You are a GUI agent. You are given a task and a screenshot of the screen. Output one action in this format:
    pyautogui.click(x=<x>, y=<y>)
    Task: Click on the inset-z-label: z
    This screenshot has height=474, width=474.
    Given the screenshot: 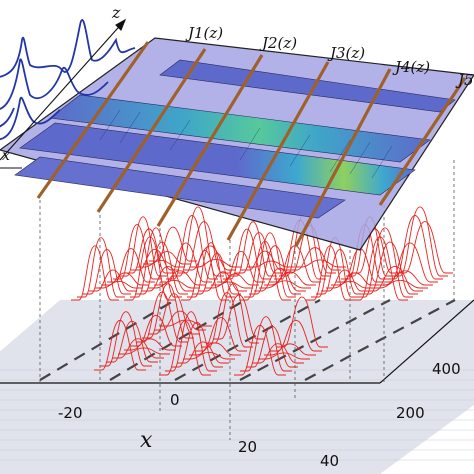 What is the action you would take?
    pyautogui.click(x=116, y=12)
    